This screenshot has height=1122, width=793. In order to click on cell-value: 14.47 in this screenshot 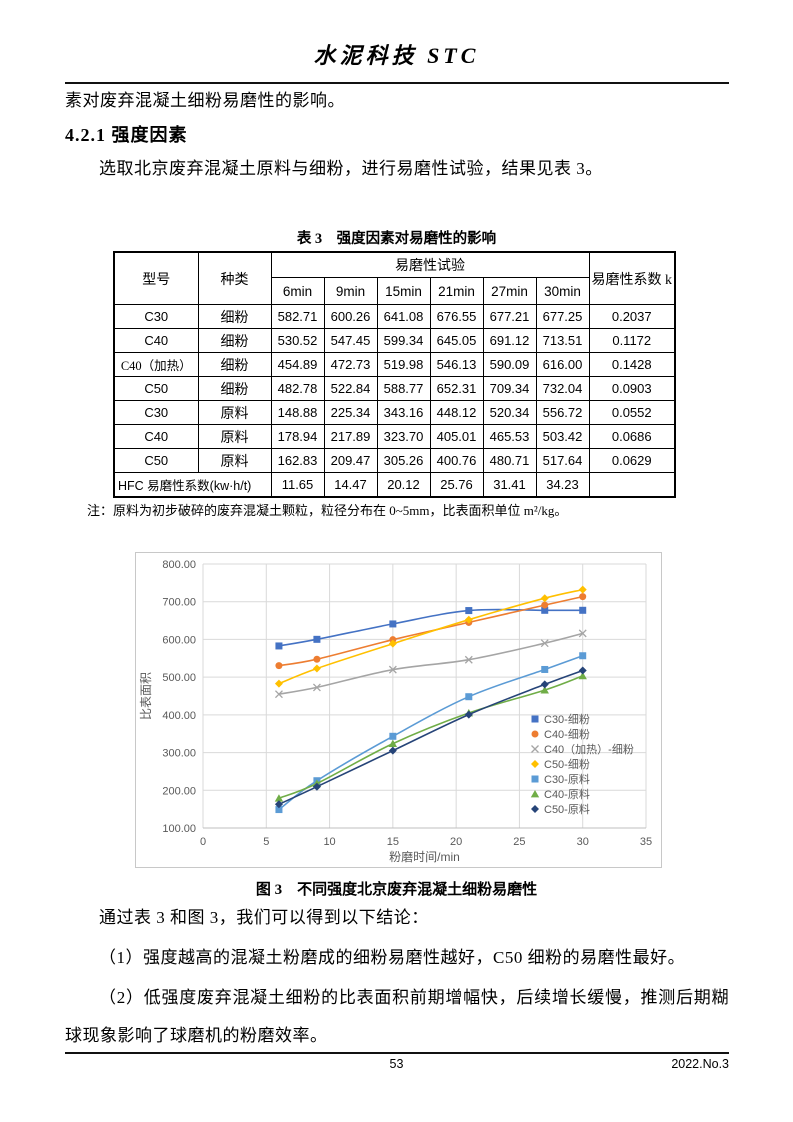, I will do `click(350, 485)`.